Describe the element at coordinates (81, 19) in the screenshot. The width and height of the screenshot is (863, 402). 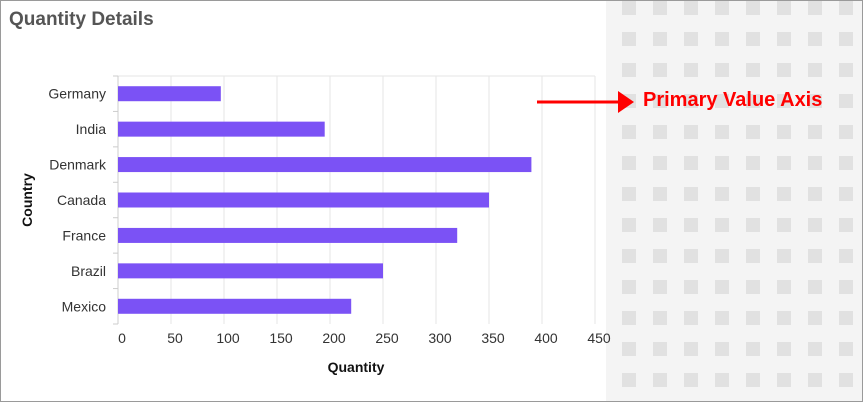
I see `chart-title: Quantity Details` at that location.